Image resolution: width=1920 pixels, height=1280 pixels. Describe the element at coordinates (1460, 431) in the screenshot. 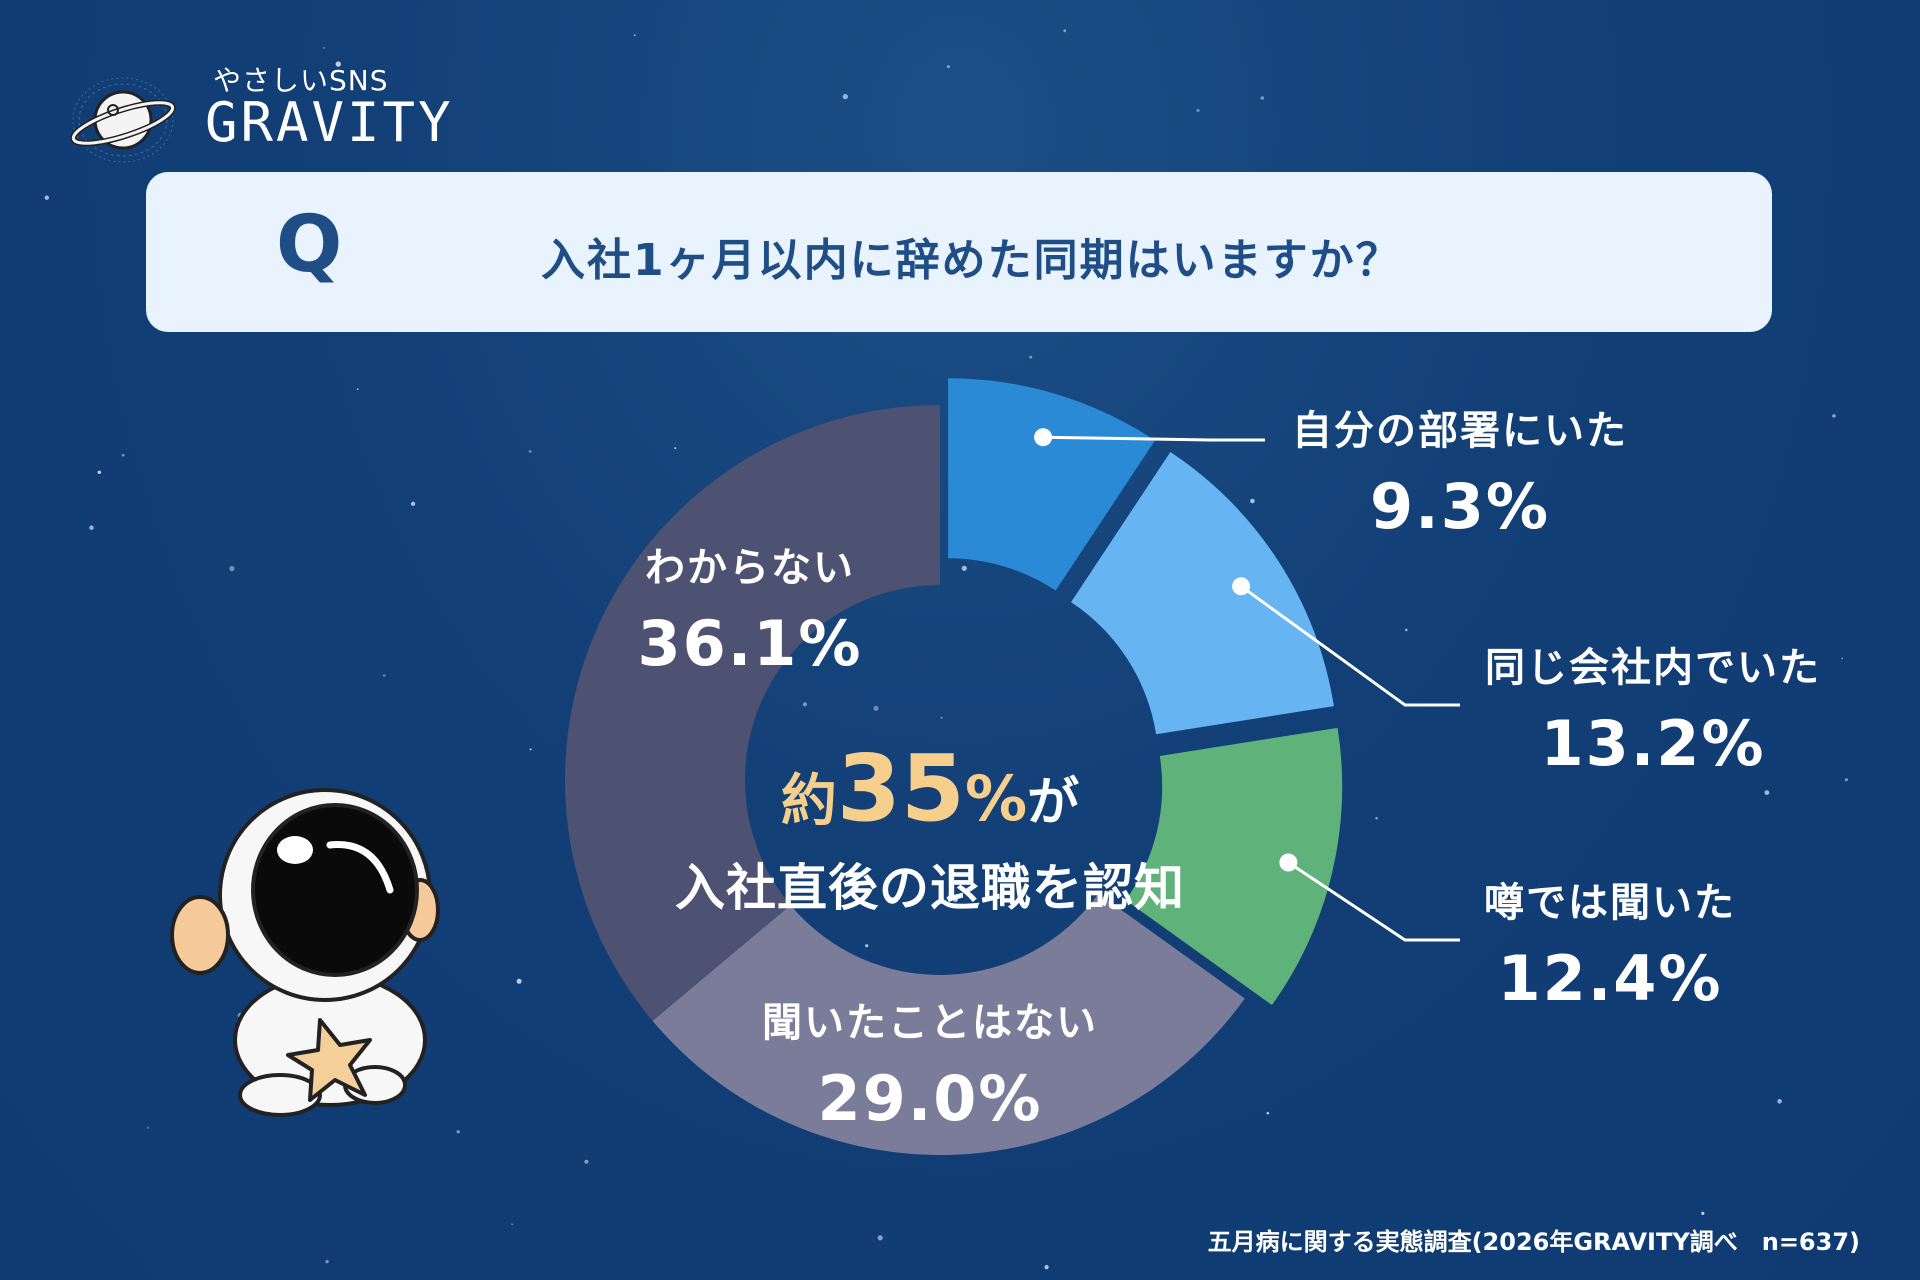

I see `category-label: 自分の部署にいた` at that location.